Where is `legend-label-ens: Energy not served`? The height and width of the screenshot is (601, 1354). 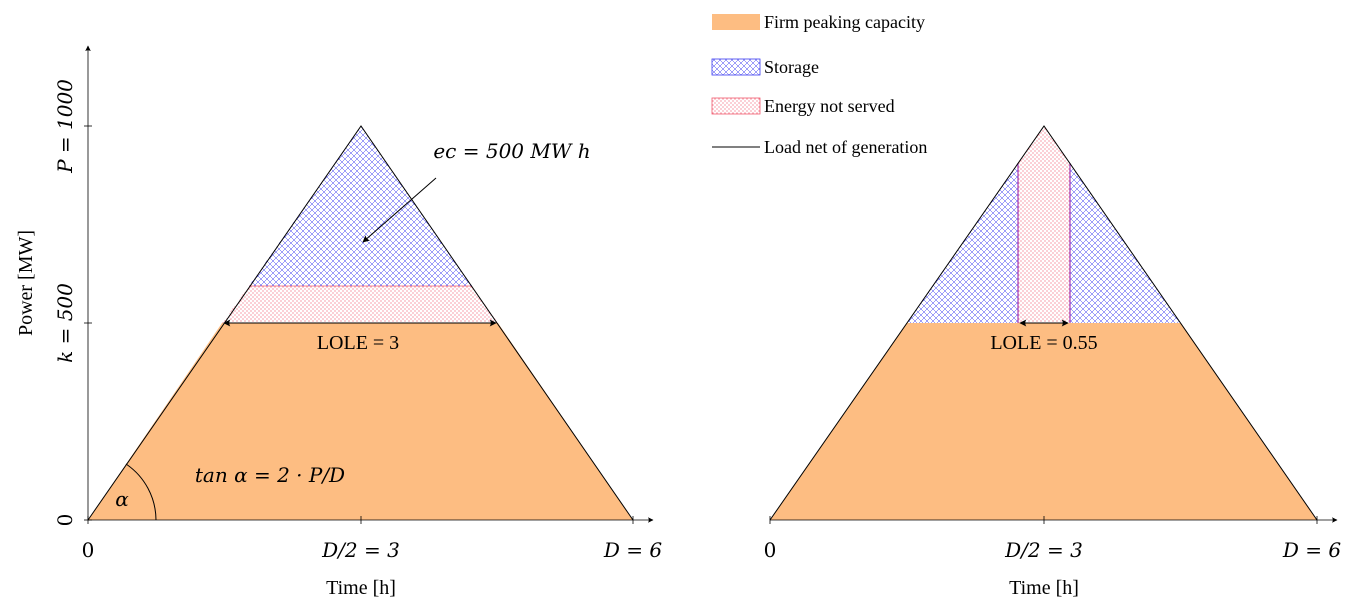 legend-label-ens: Energy not served is located at coordinates (829, 106).